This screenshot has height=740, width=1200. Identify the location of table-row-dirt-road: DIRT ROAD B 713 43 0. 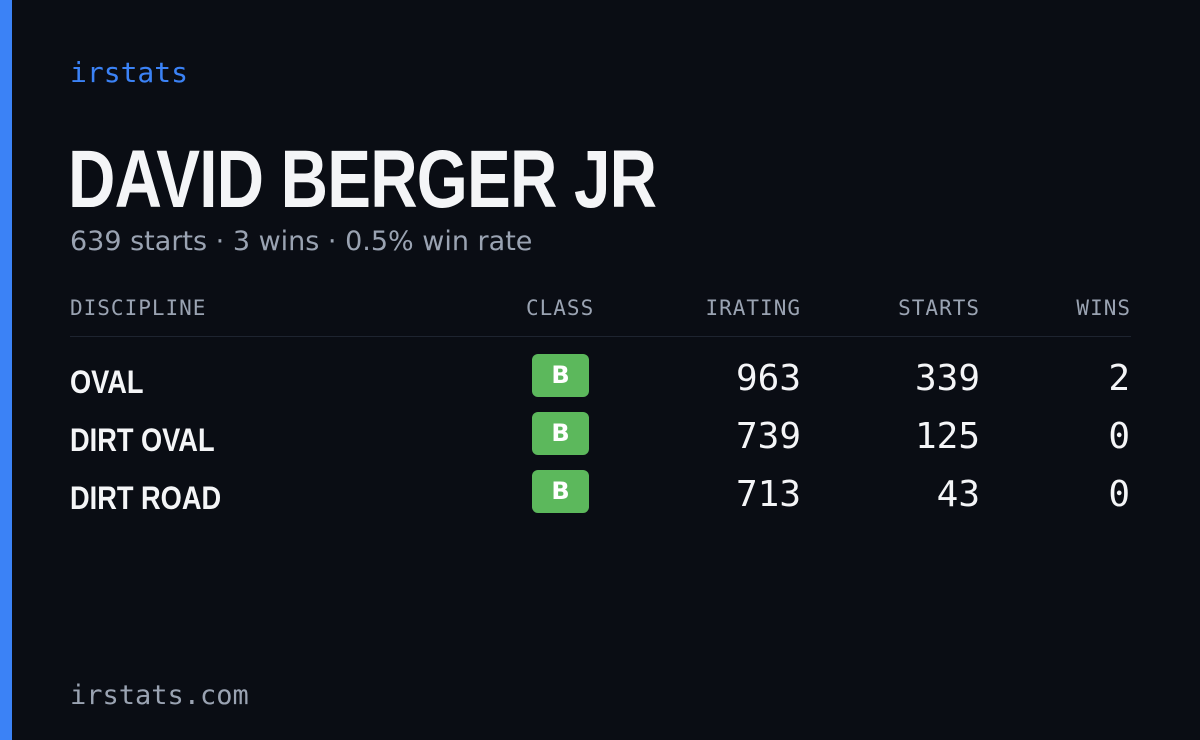
(600, 493).